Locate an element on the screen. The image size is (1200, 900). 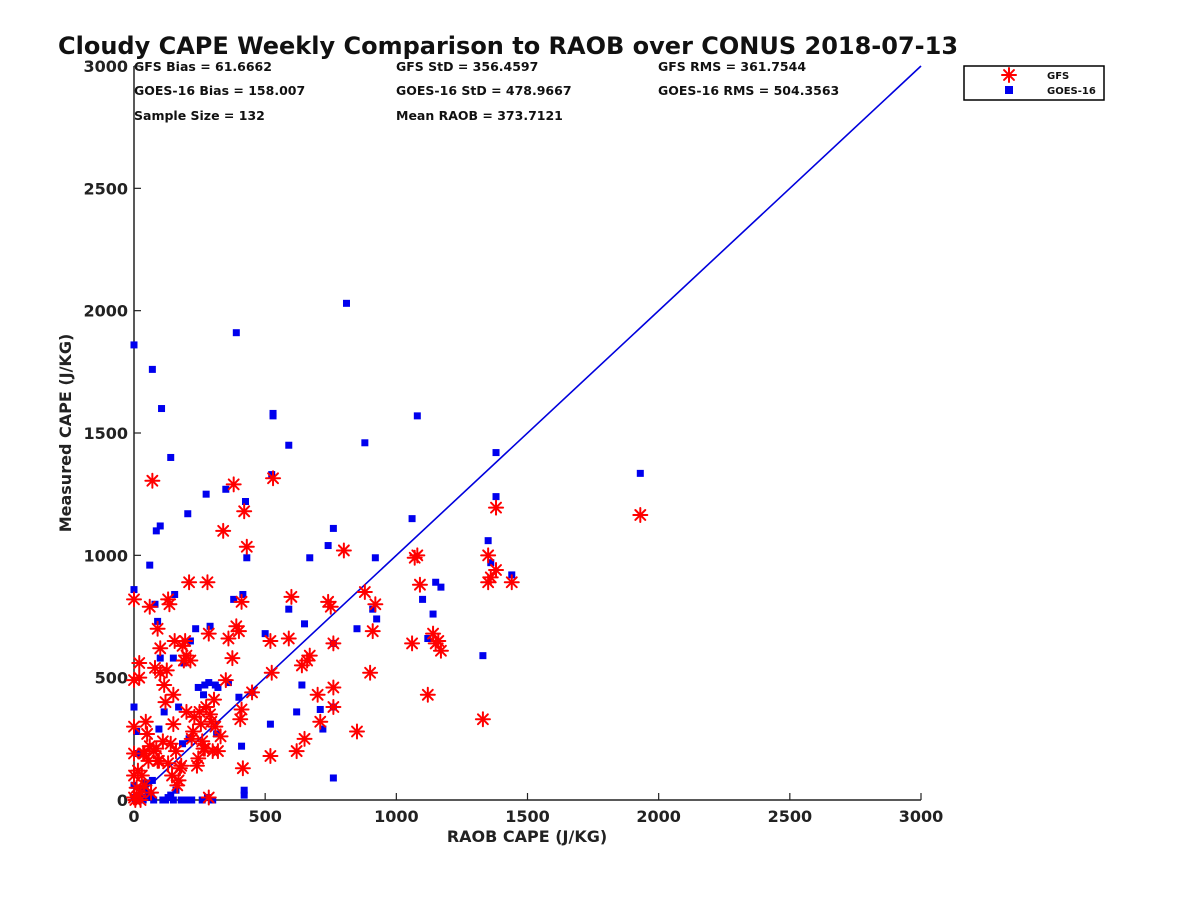
stat-goes-std: GOES-16 StD = 478.9667 is located at coordinates (484, 90).